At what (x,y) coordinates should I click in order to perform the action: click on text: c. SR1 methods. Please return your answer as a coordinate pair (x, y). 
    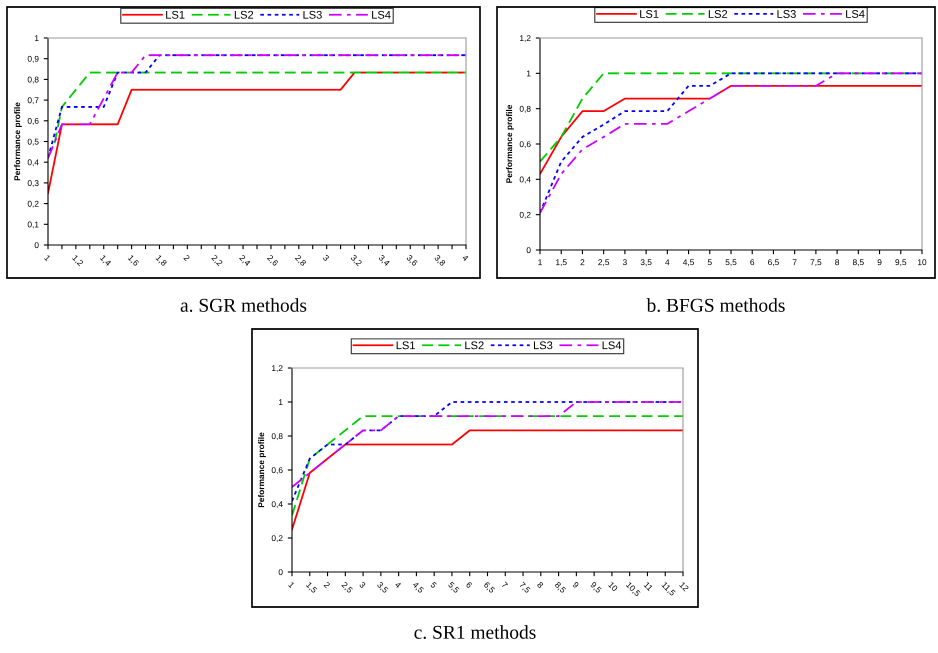
    Looking at the image, I should click on (475, 632).